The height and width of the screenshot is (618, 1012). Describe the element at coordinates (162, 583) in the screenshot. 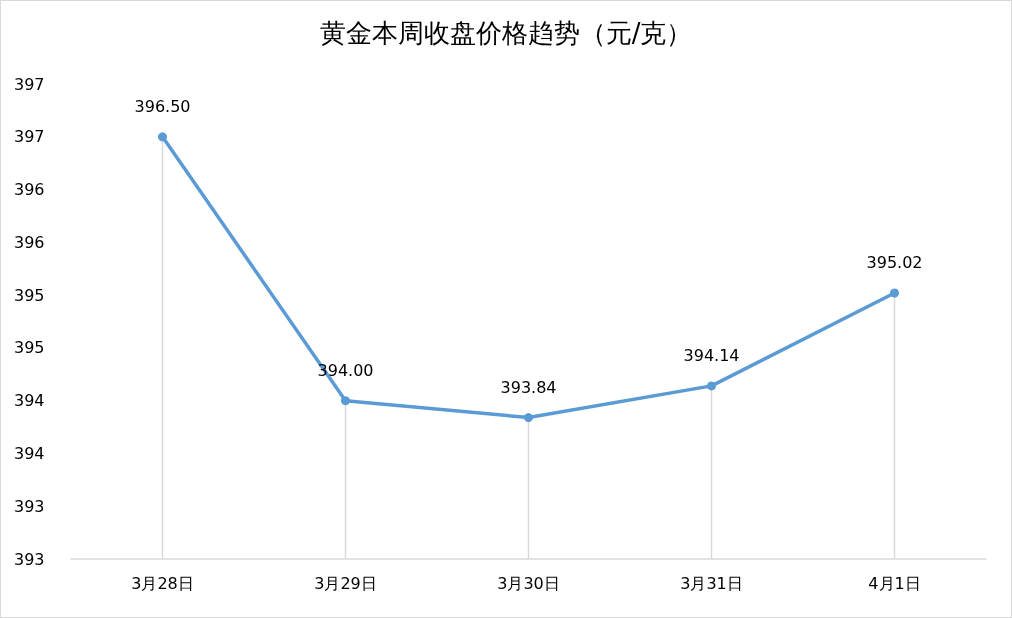

I see `x-tick-label: 3月28日` at that location.